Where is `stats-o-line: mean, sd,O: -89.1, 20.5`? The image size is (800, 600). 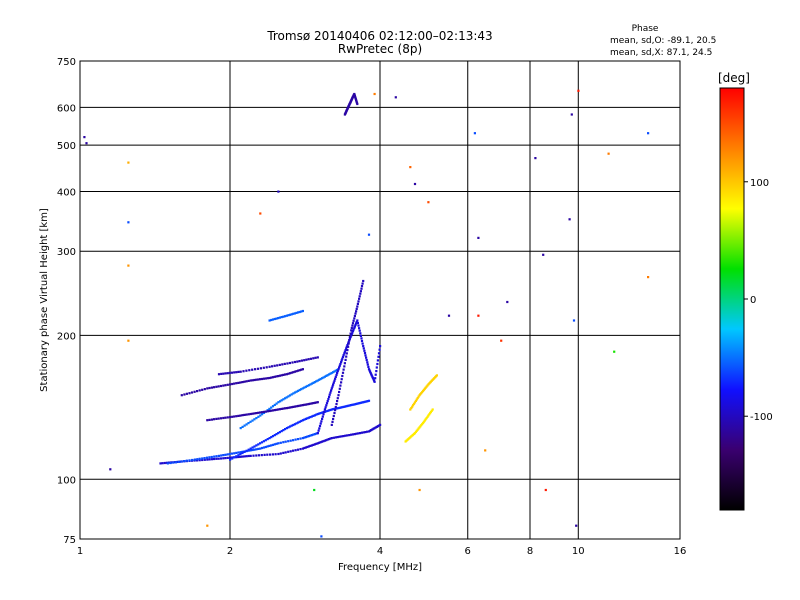 stats-o-line: mean, sd,O: -89.1, 20.5 is located at coordinates (663, 41).